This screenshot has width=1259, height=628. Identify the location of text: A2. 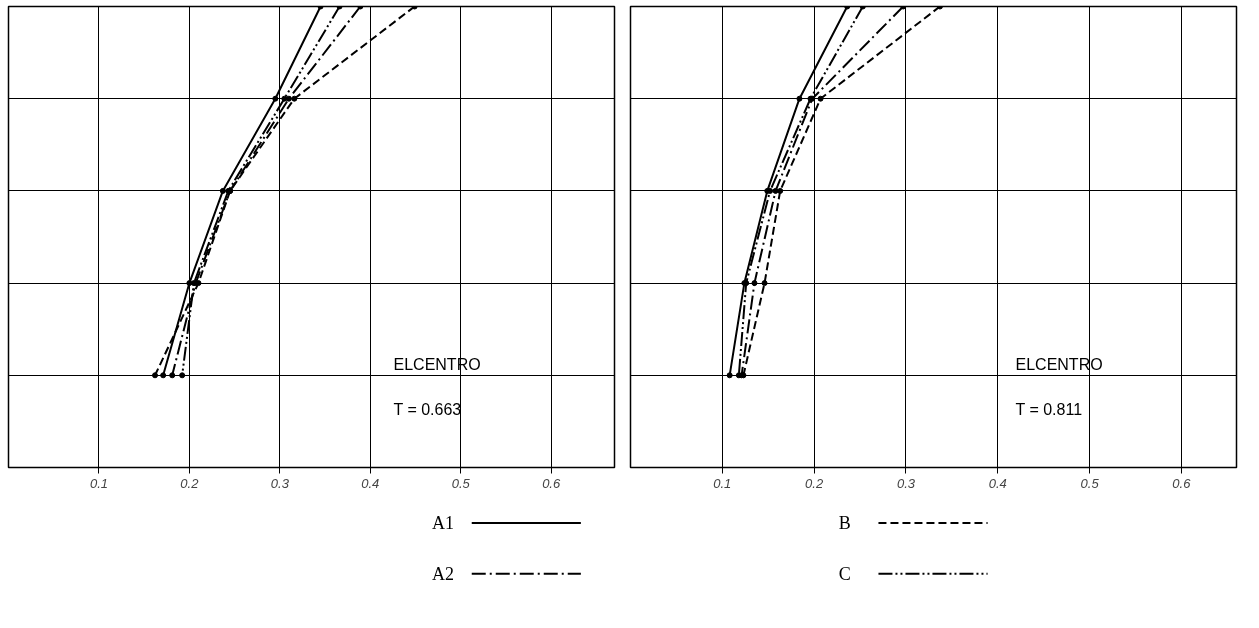
(443, 573).